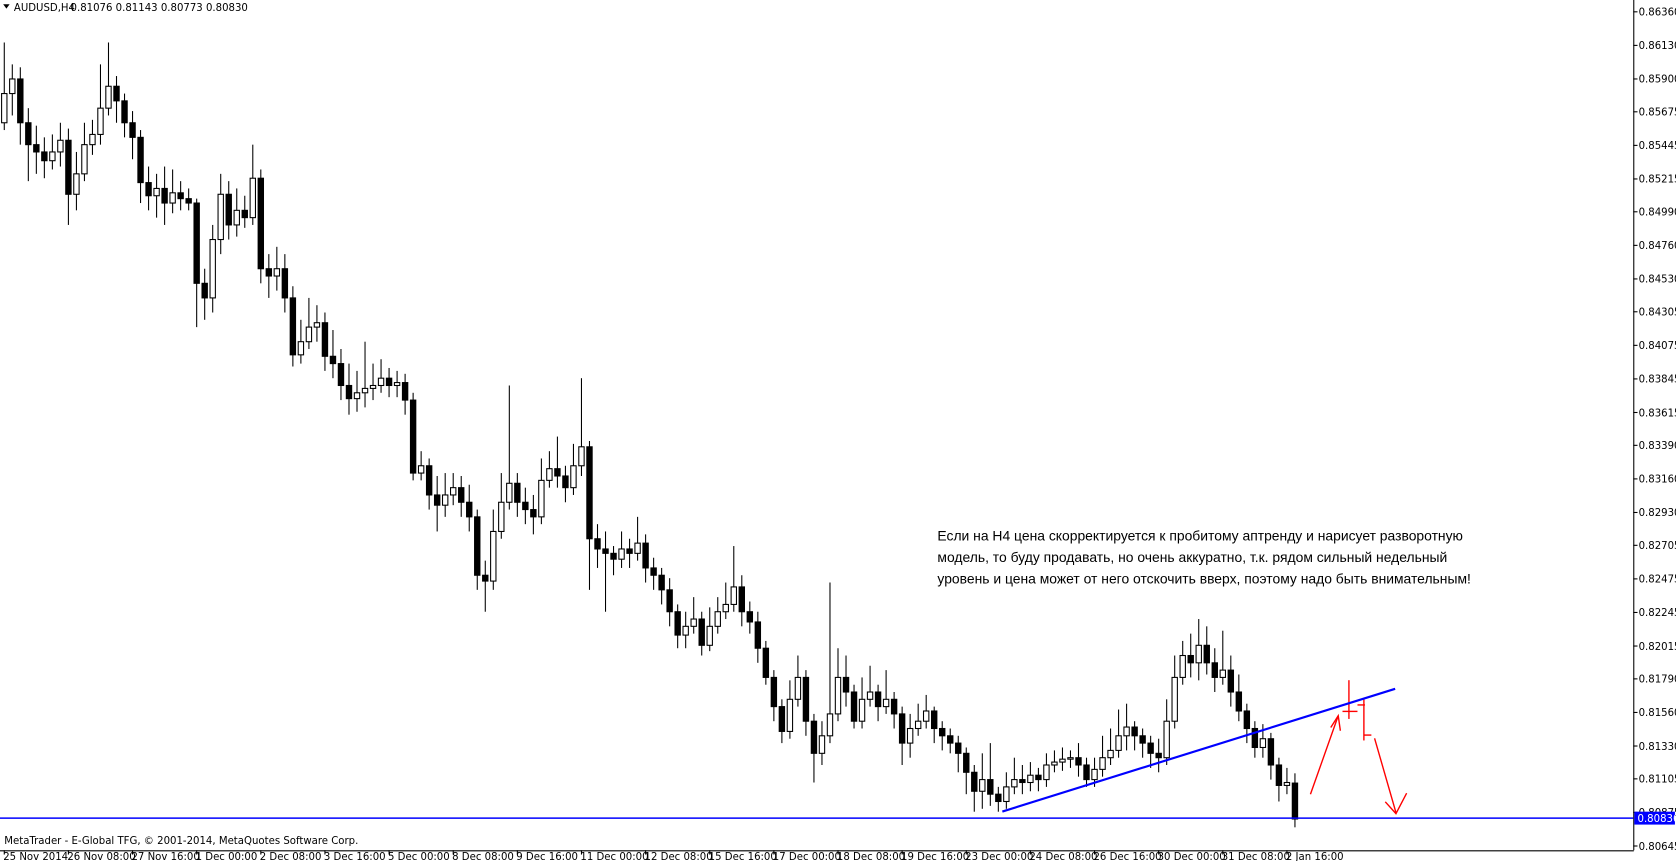 The width and height of the screenshot is (1676, 861). What do you see at coordinates (1256, 856) in the screenshot?
I see `x-tick-label: 31 Dec 08:00` at bounding box center [1256, 856].